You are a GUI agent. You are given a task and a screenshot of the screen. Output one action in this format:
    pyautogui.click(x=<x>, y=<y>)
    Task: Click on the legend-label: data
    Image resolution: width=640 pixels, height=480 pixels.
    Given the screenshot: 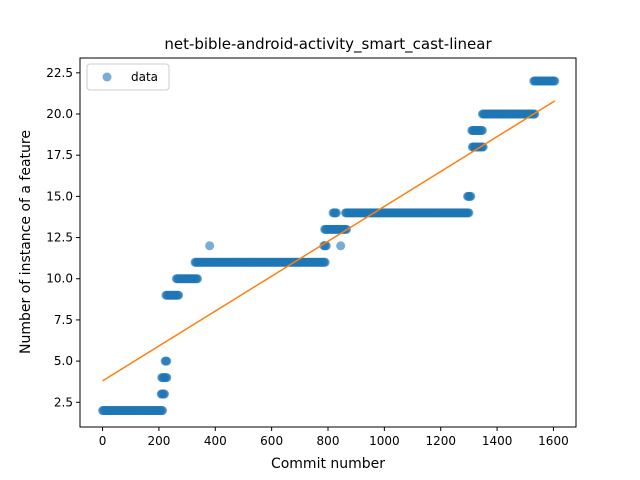 What is the action you would take?
    pyautogui.click(x=144, y=77)
    